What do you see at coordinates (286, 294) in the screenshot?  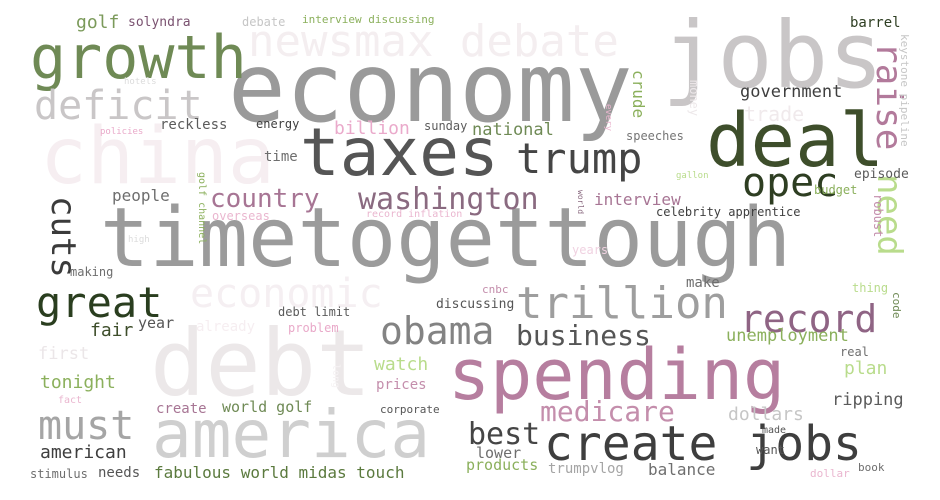 I see `word-economic: economic` at bounding box center [286, 294].